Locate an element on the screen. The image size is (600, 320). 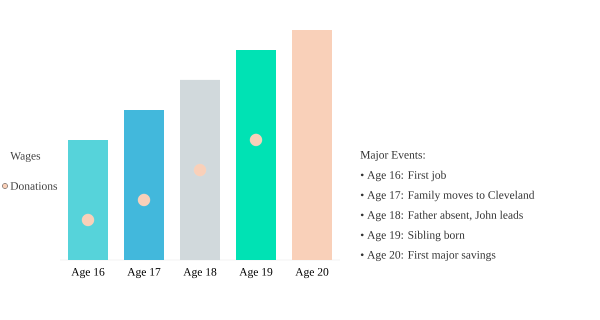
x-tick-label: Age 19 is located at coordinates (255, 273).